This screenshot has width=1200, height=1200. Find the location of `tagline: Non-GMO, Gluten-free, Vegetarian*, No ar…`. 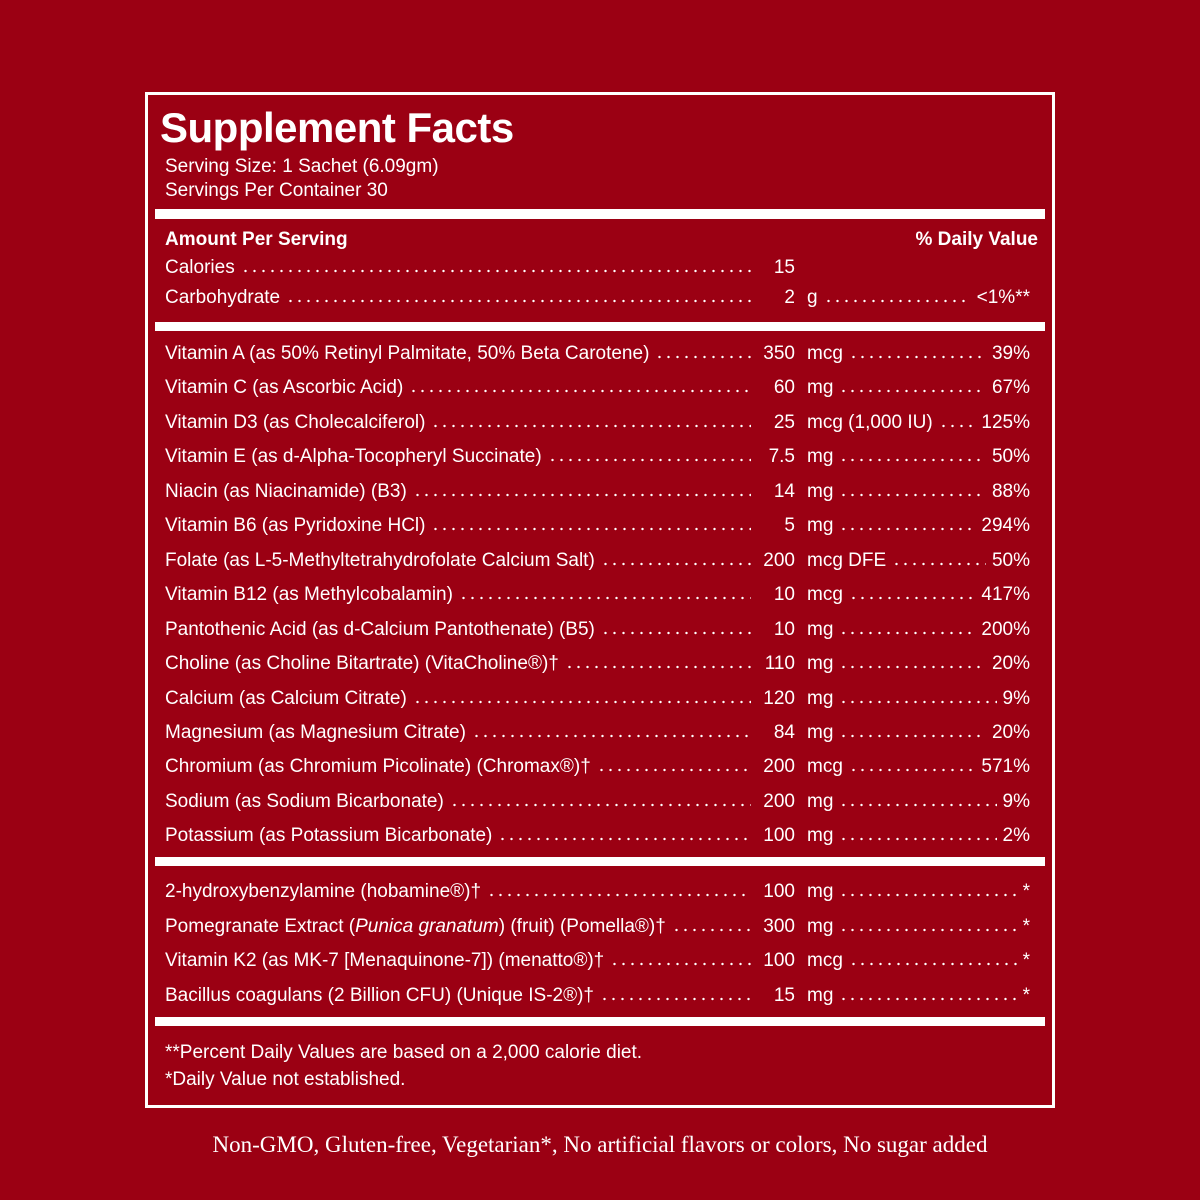

tagline: Non-GMO, Gluten-free, Vegetarian*, No ar… is located at coordinates (600, 1144).